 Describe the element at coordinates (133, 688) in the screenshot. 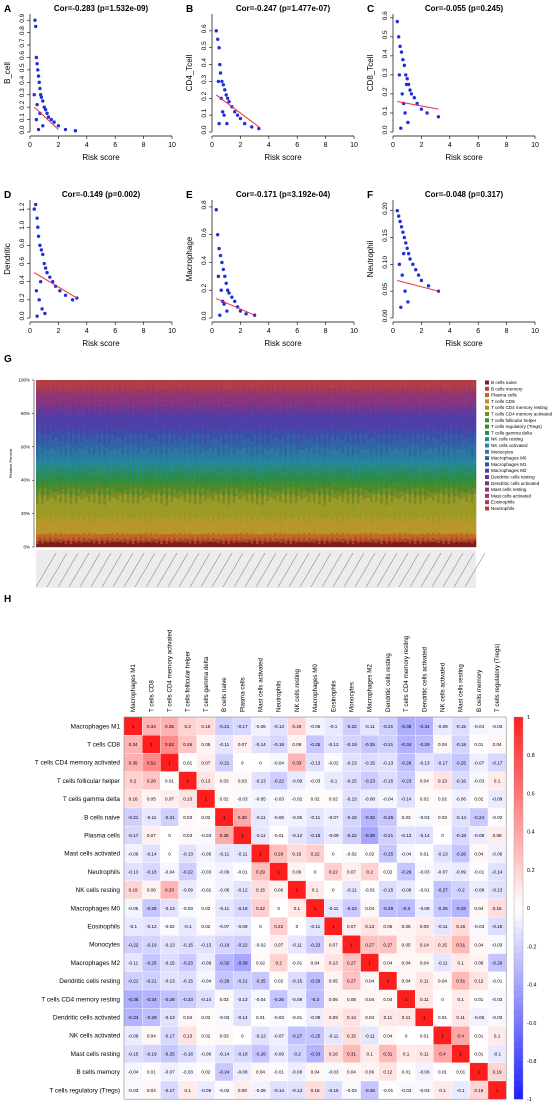

I see `column-label: Macrophages M1` at that location.